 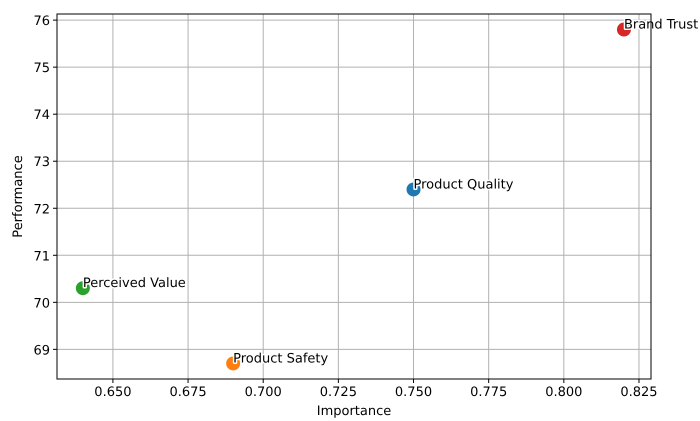 I want to click on y-tick-label: 74, so click(x=41, y=116).